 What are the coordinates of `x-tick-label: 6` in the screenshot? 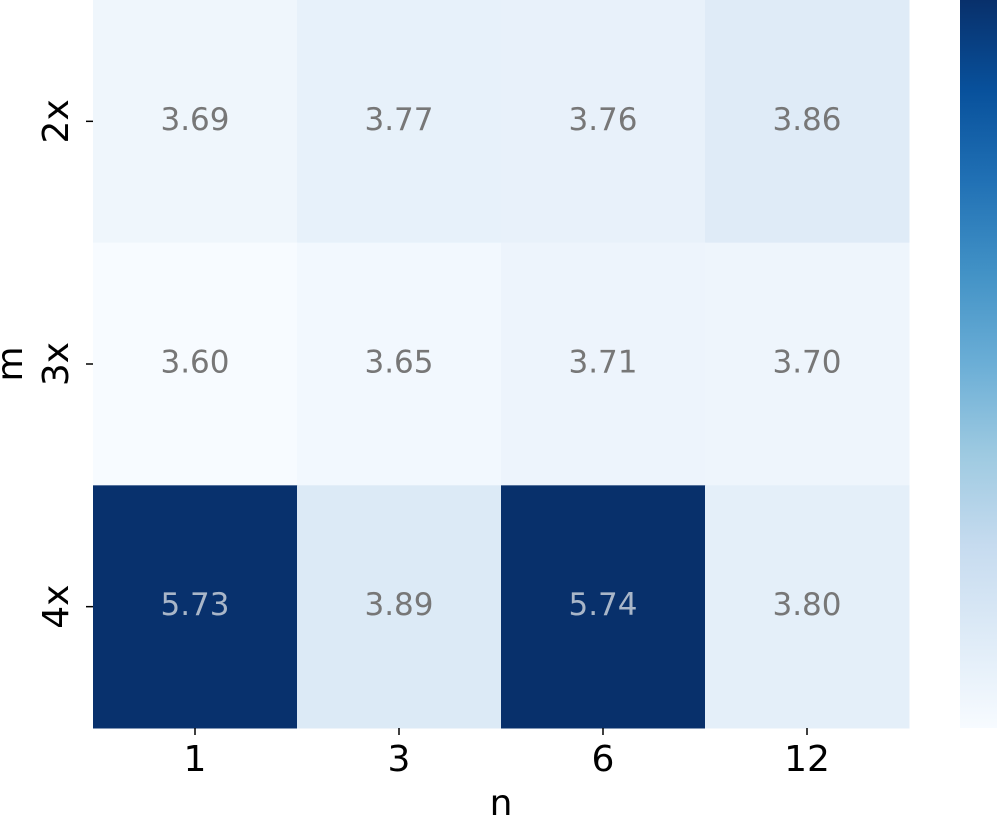 It's located at (603, 759).